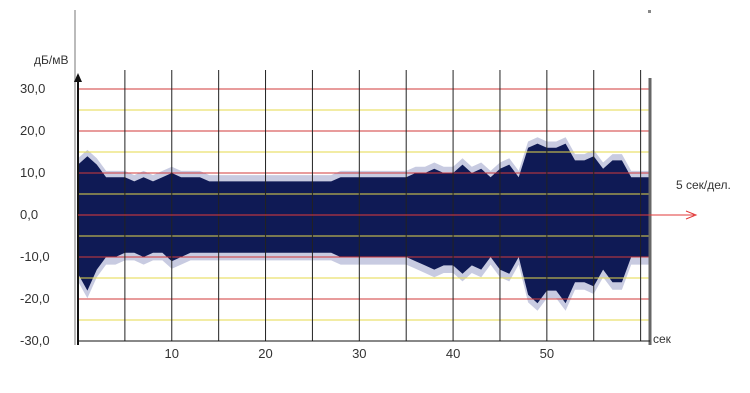 Image resolution: width=750 pixels, height=393 pixels. I want to click on y-axis-unit-label: дБ/мВ, so click(51, 60).